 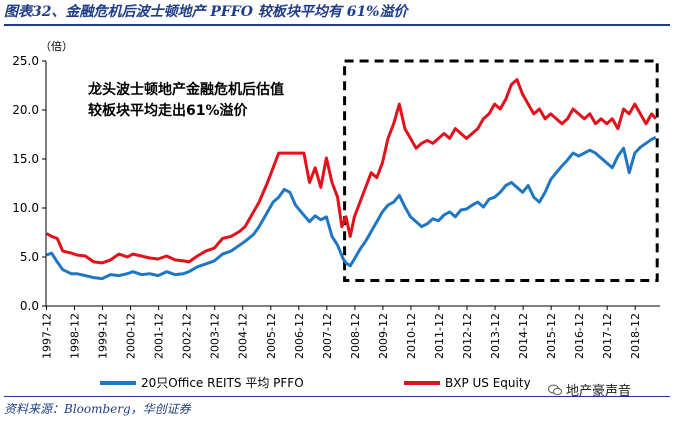 What do you see at coordinates (168, 110) in the screenshot?
I see `annotation-line-2: 较板块平均走出61%溢价` at bounding box center [168, 110].